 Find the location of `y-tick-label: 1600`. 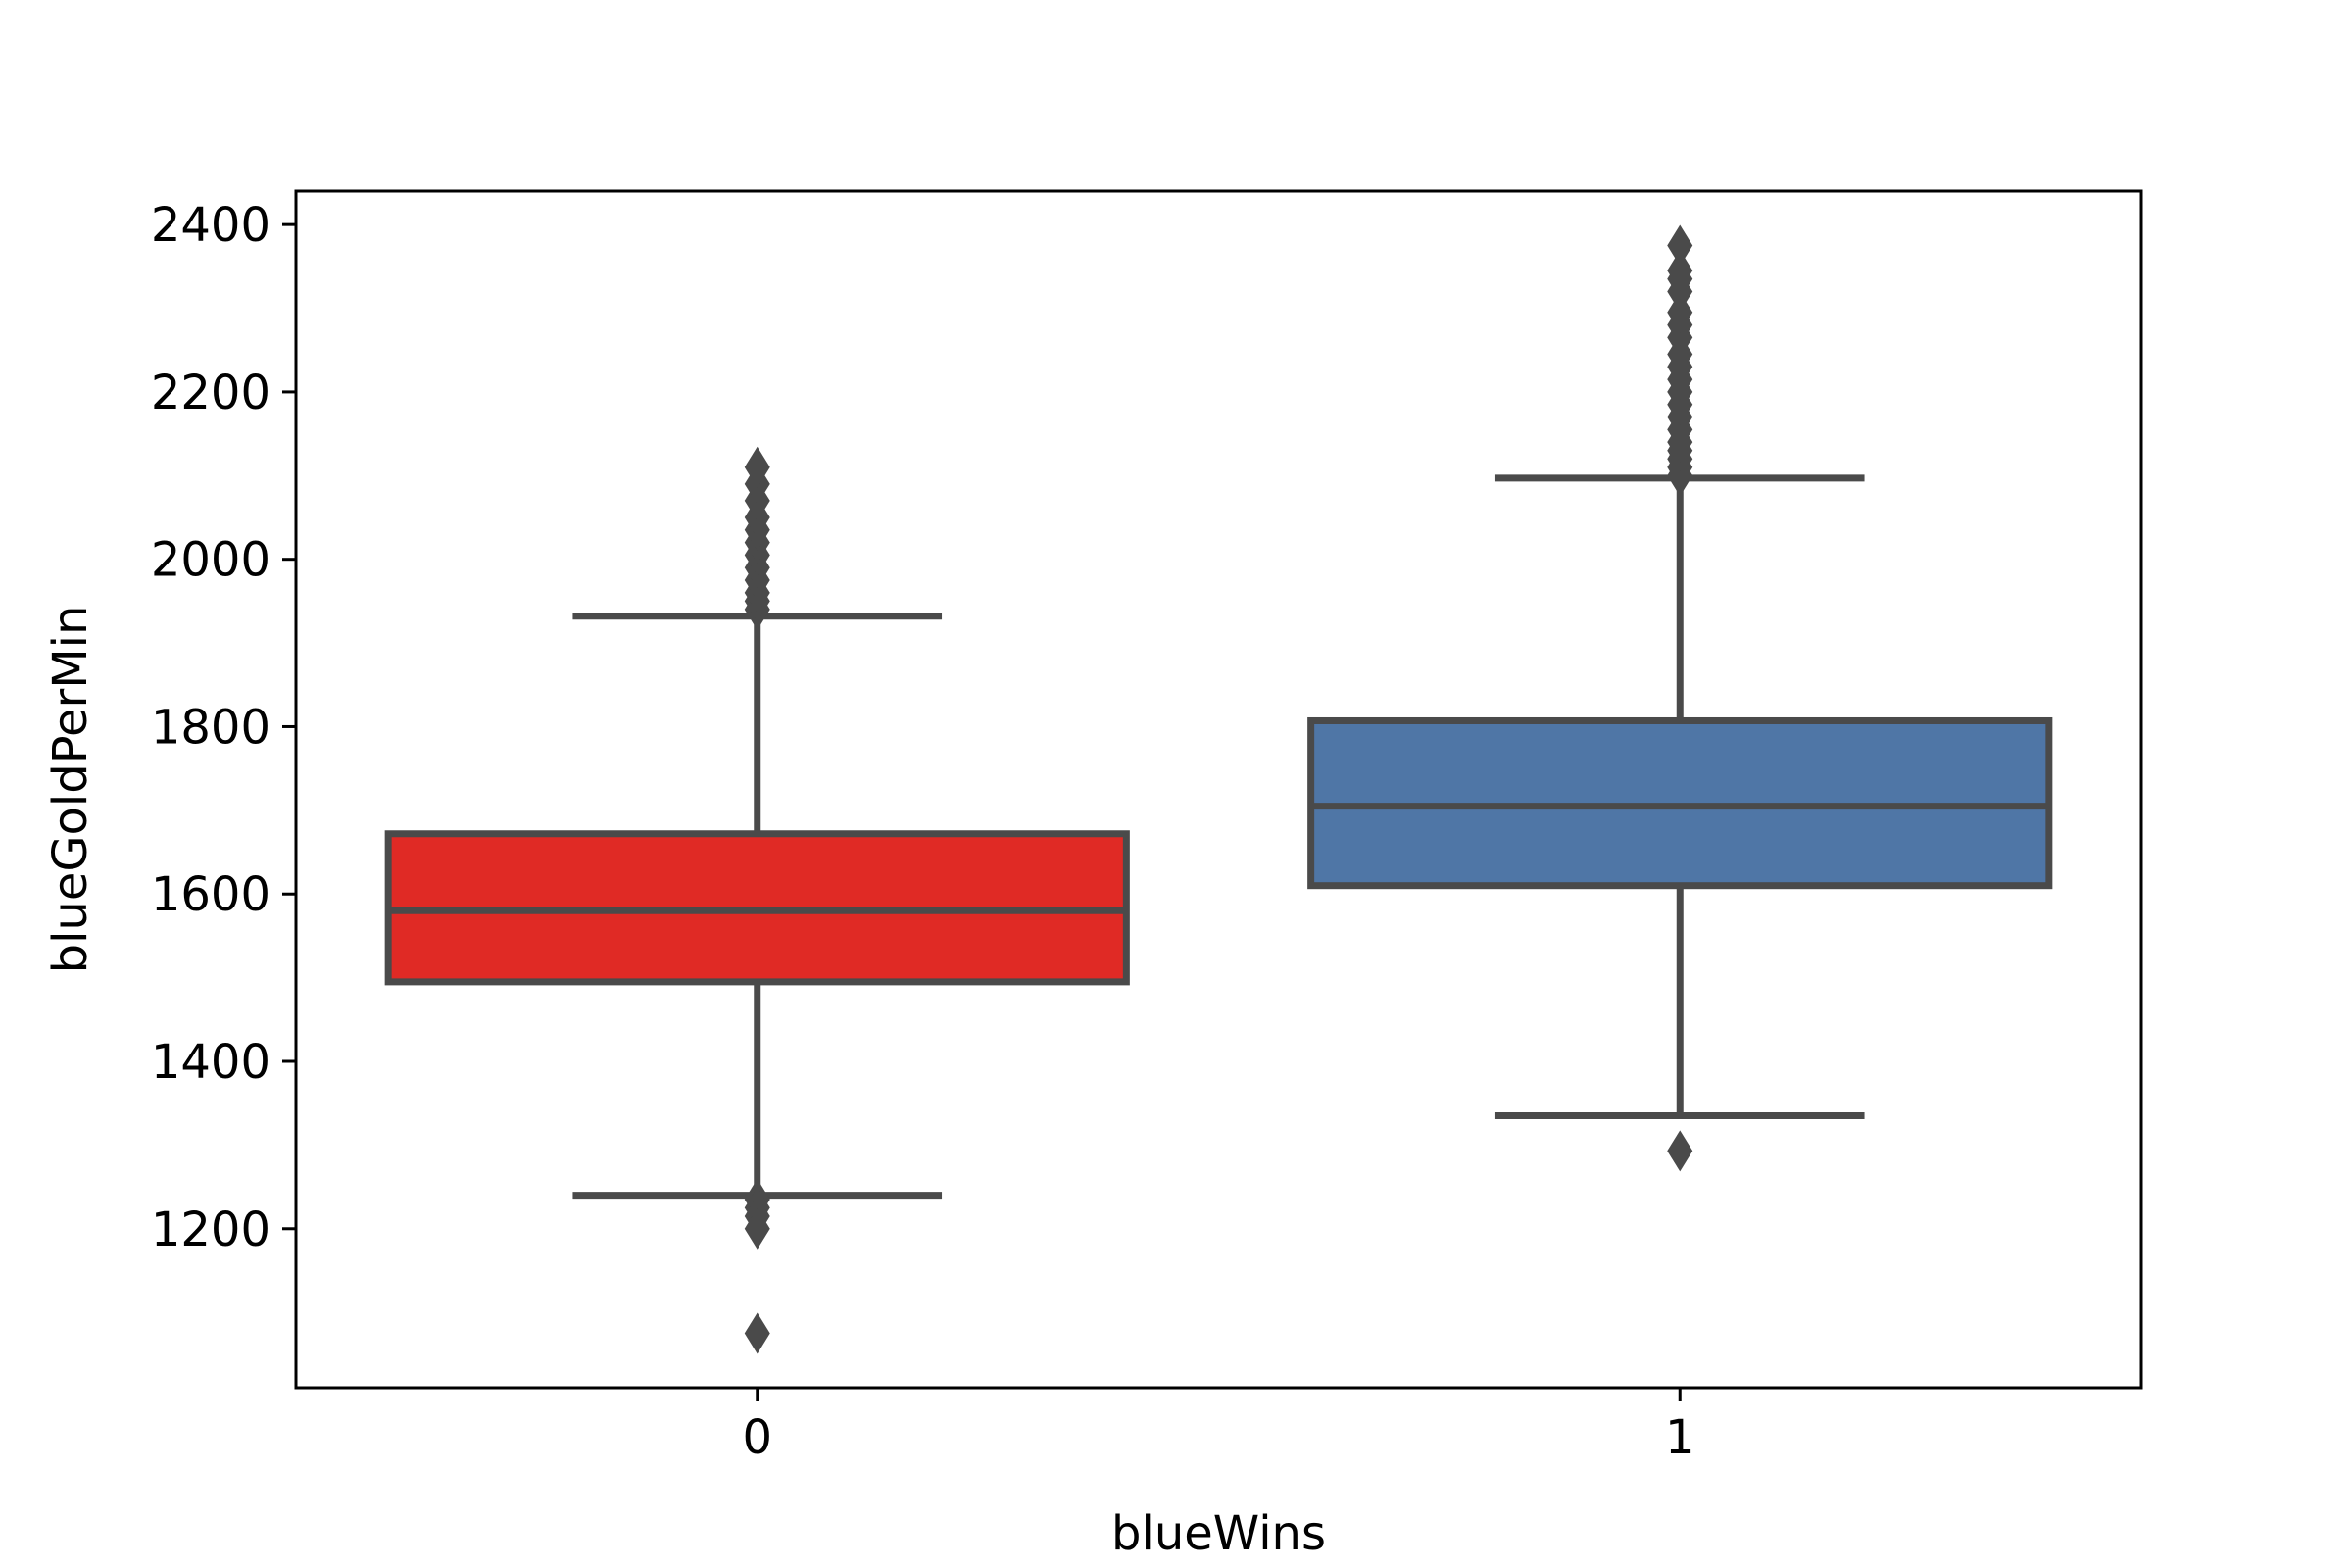

y-tick-label: 1600 is located at coordinates (210, 894).